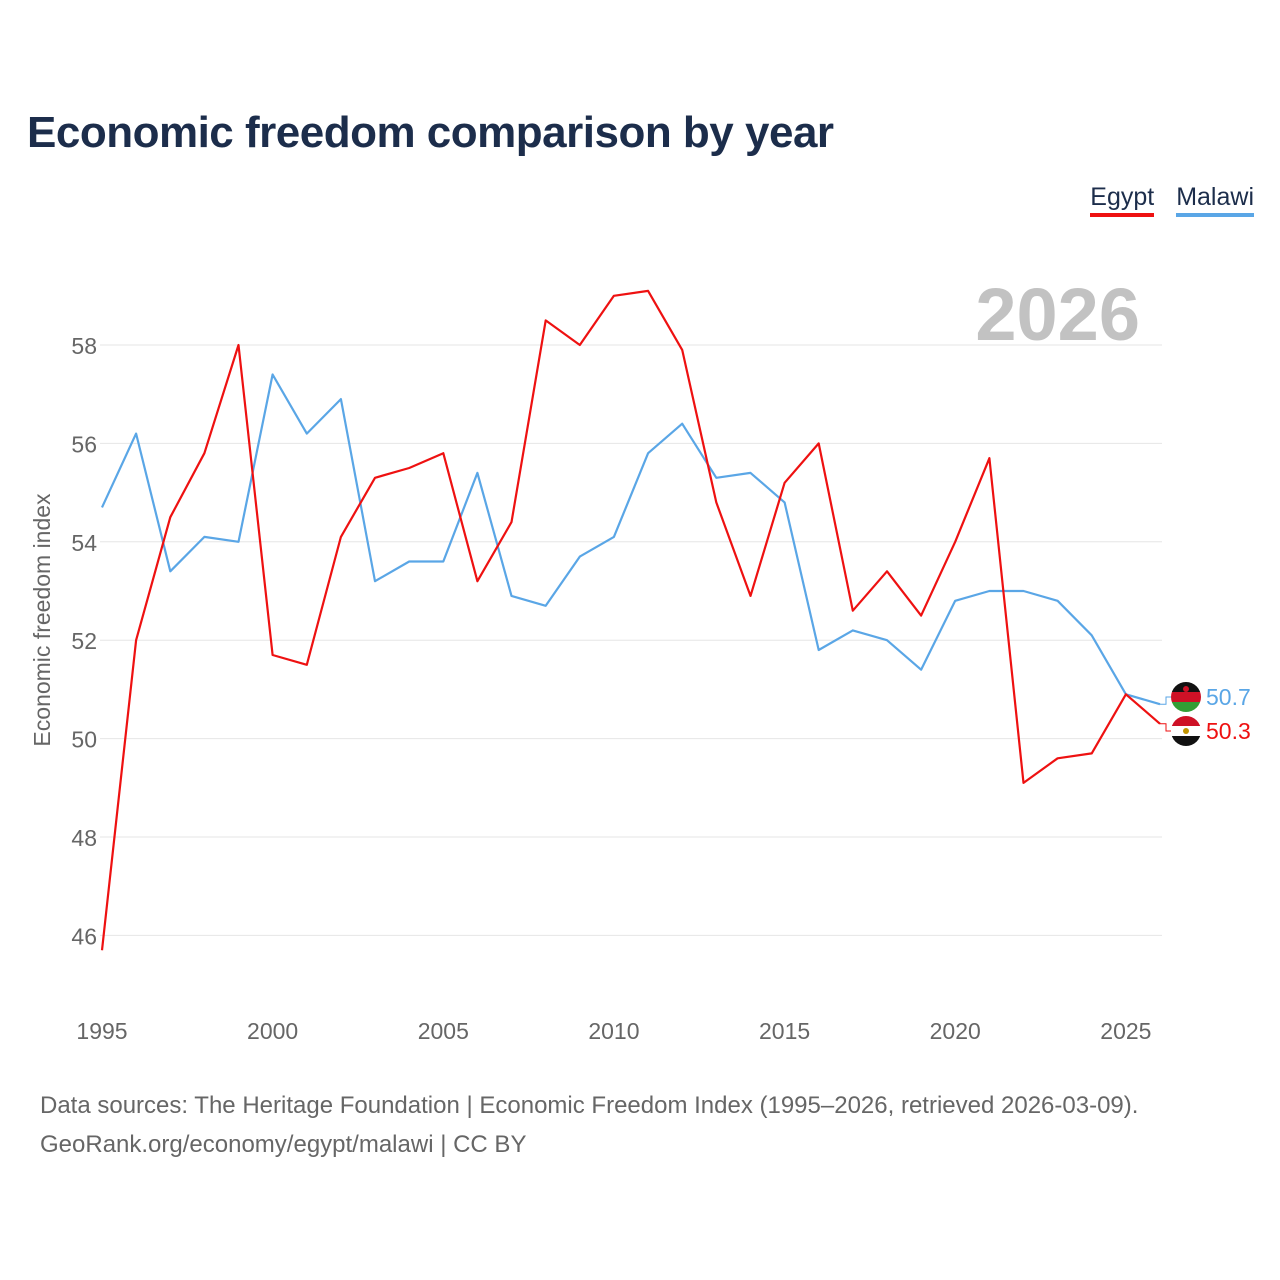 The width and height of the screenshot is (1280, 1280). Describe the element at coordinates (84, 838) in the screenshot. I see `y-tick-label: 48` at that location.